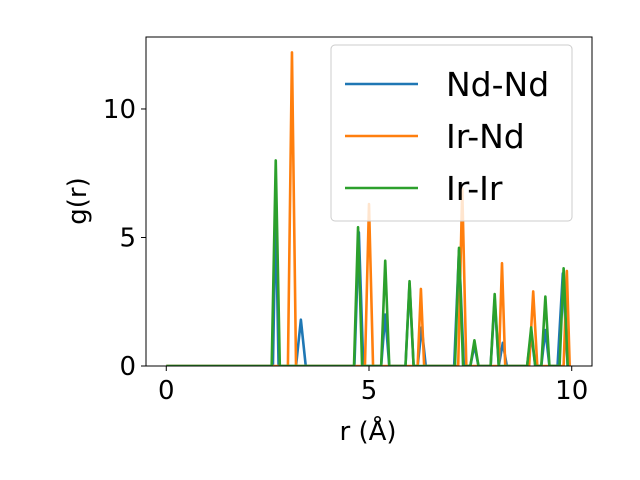 The width and height of the screenshot is (640, 480). What do you see at coordinates (571, 391) in the screenshot?
I see `x-tick-label: 10` at bounding box center [571, 391].